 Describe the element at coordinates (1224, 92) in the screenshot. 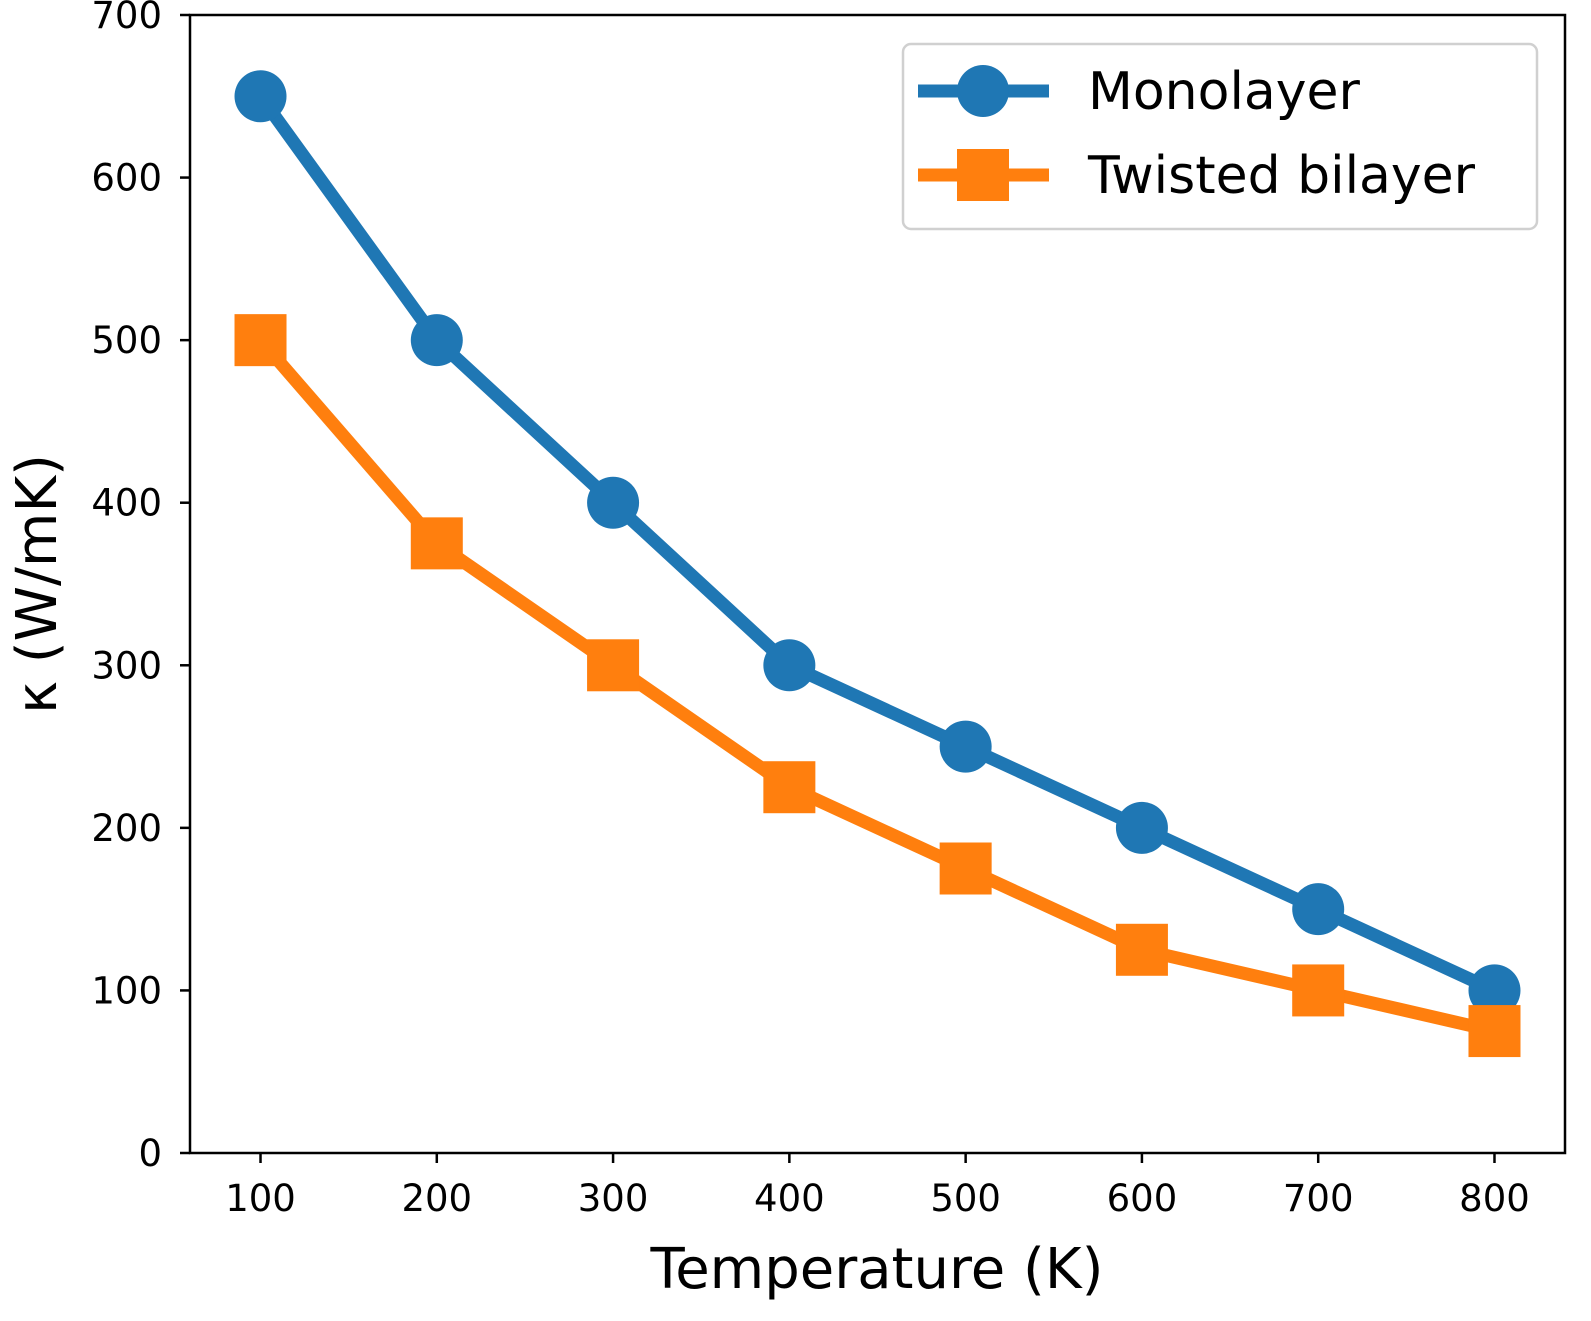

I see `legend-label: Monolayer` at that location.